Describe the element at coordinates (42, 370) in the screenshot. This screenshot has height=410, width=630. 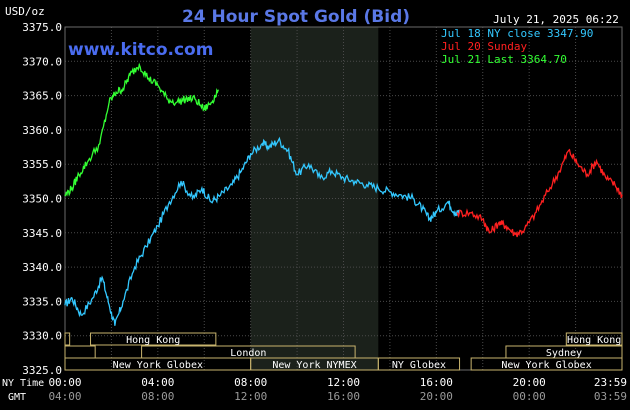
I see `y-tick-label: 3325.0` at that location.